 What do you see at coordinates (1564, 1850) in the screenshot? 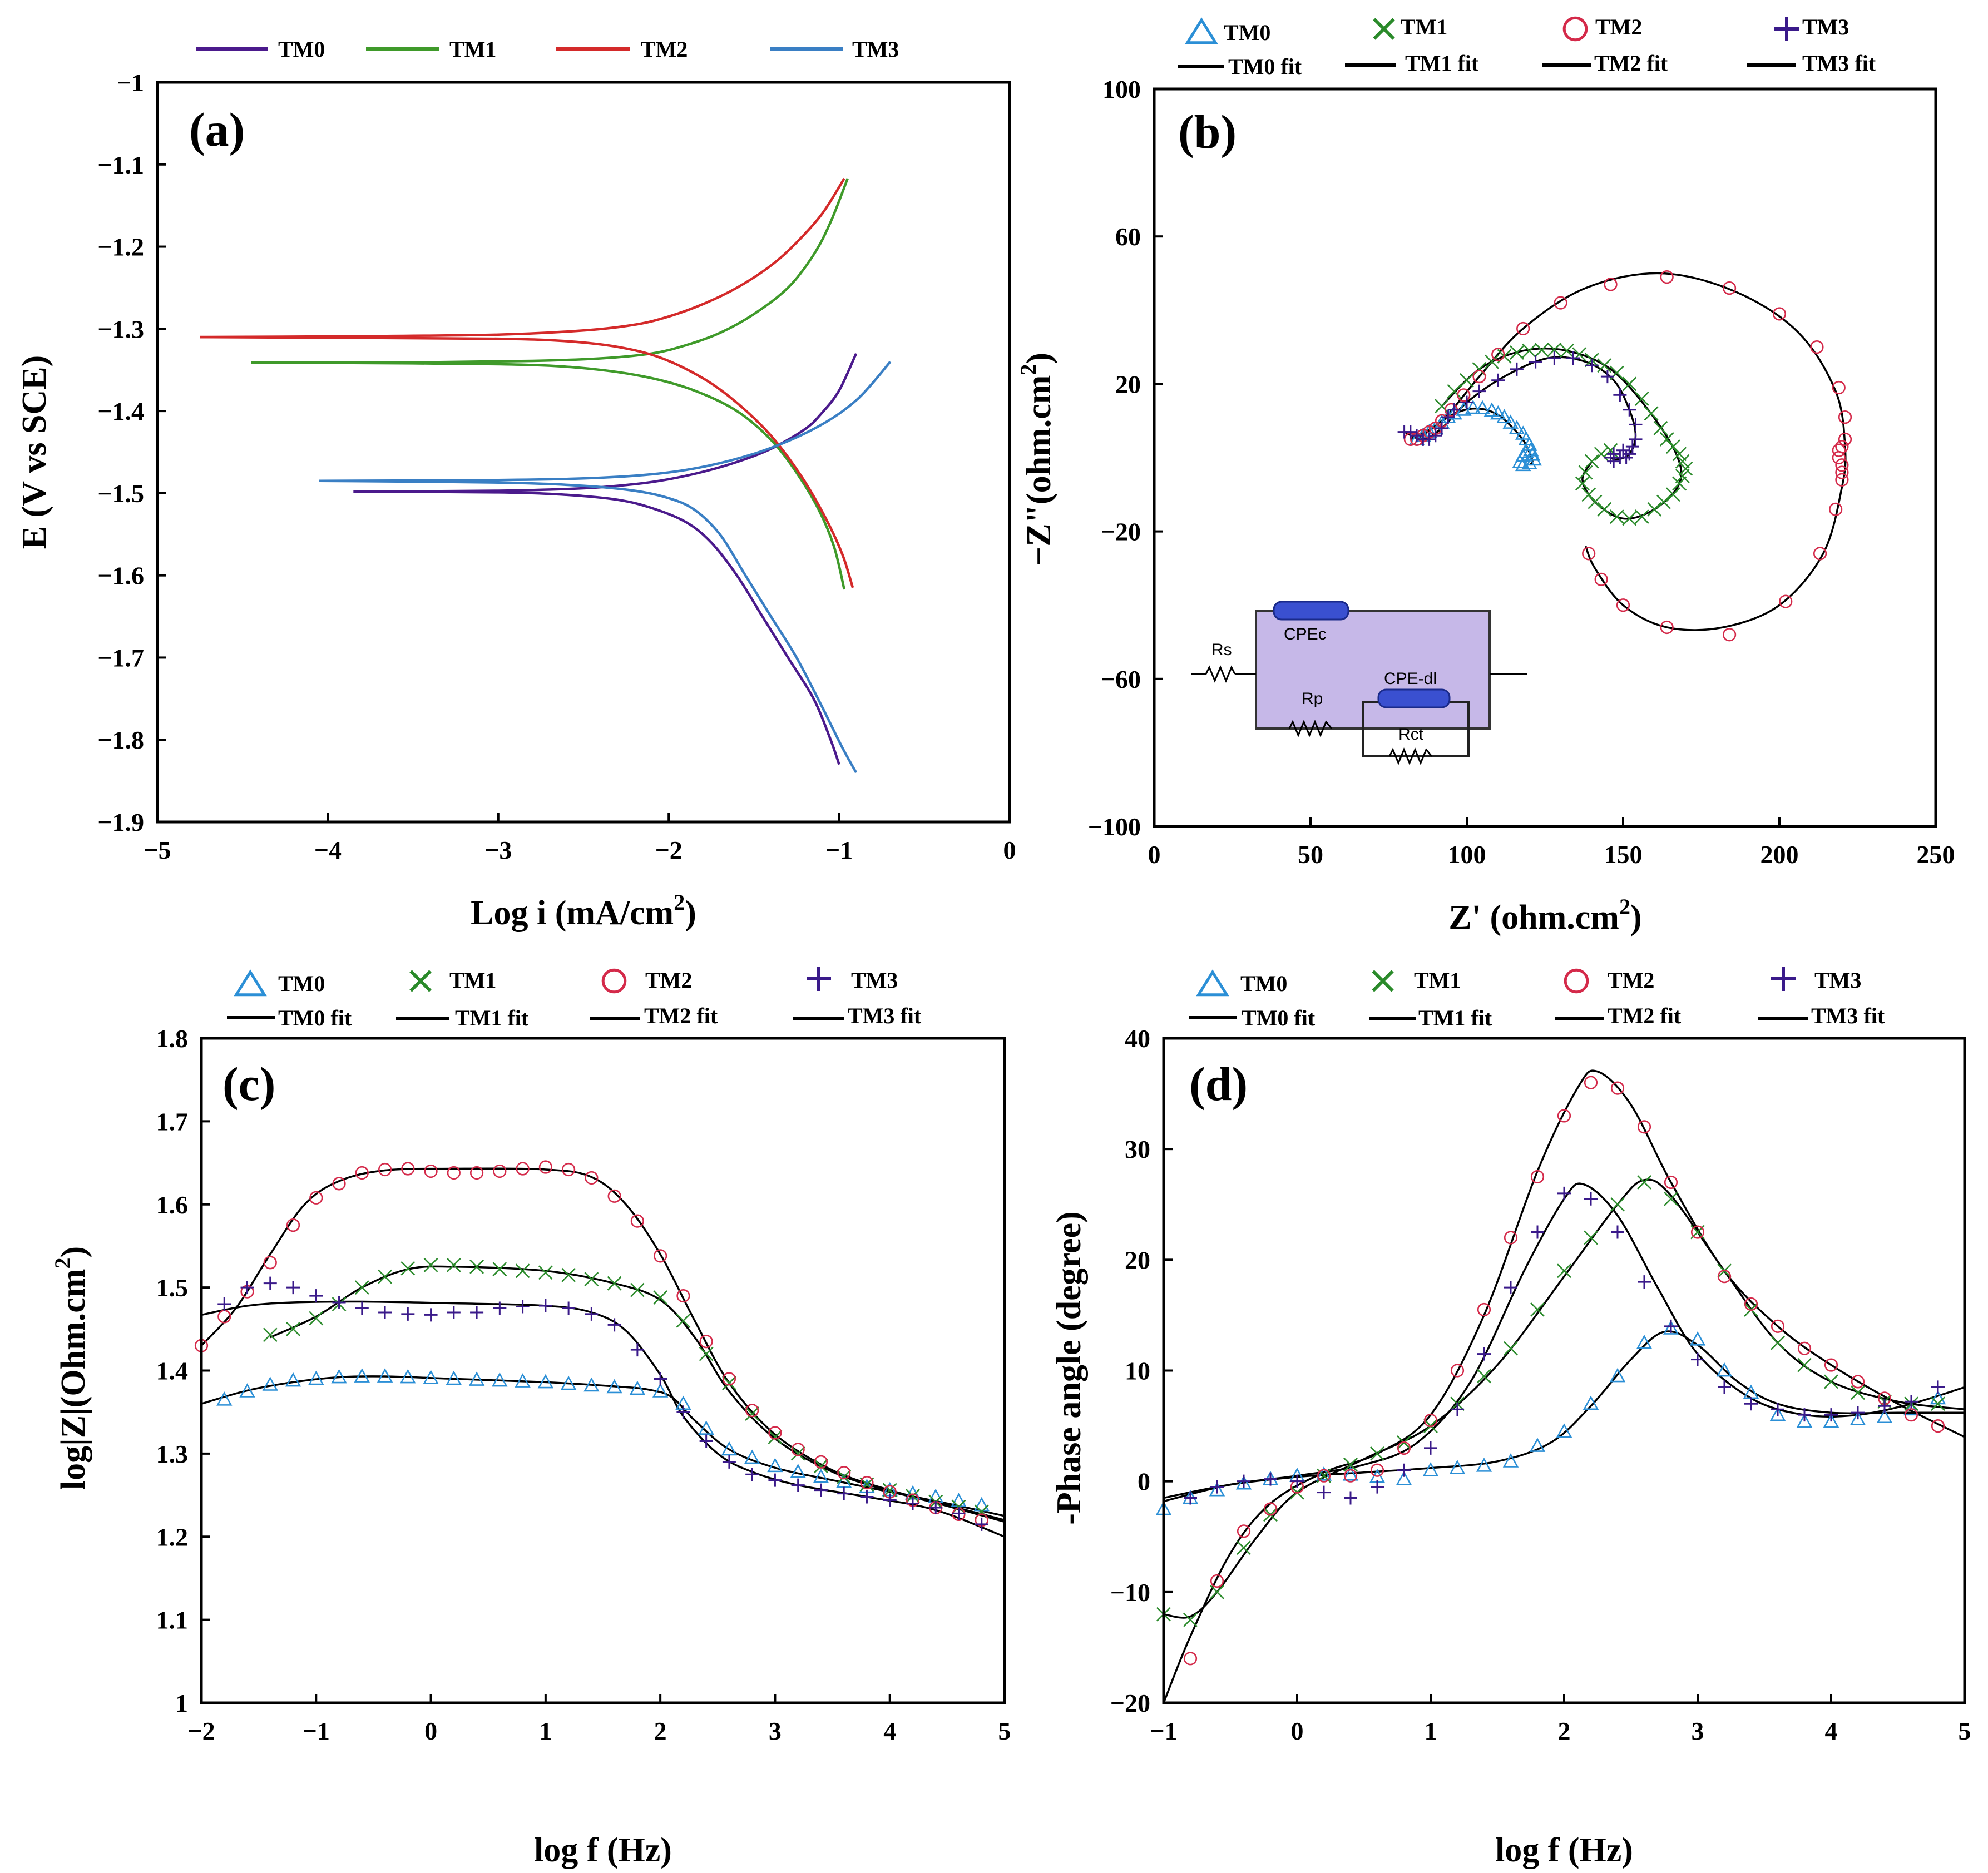
I see `panel-d-xlabel: log f (Hz)` at bounding box center [1564, 1850].